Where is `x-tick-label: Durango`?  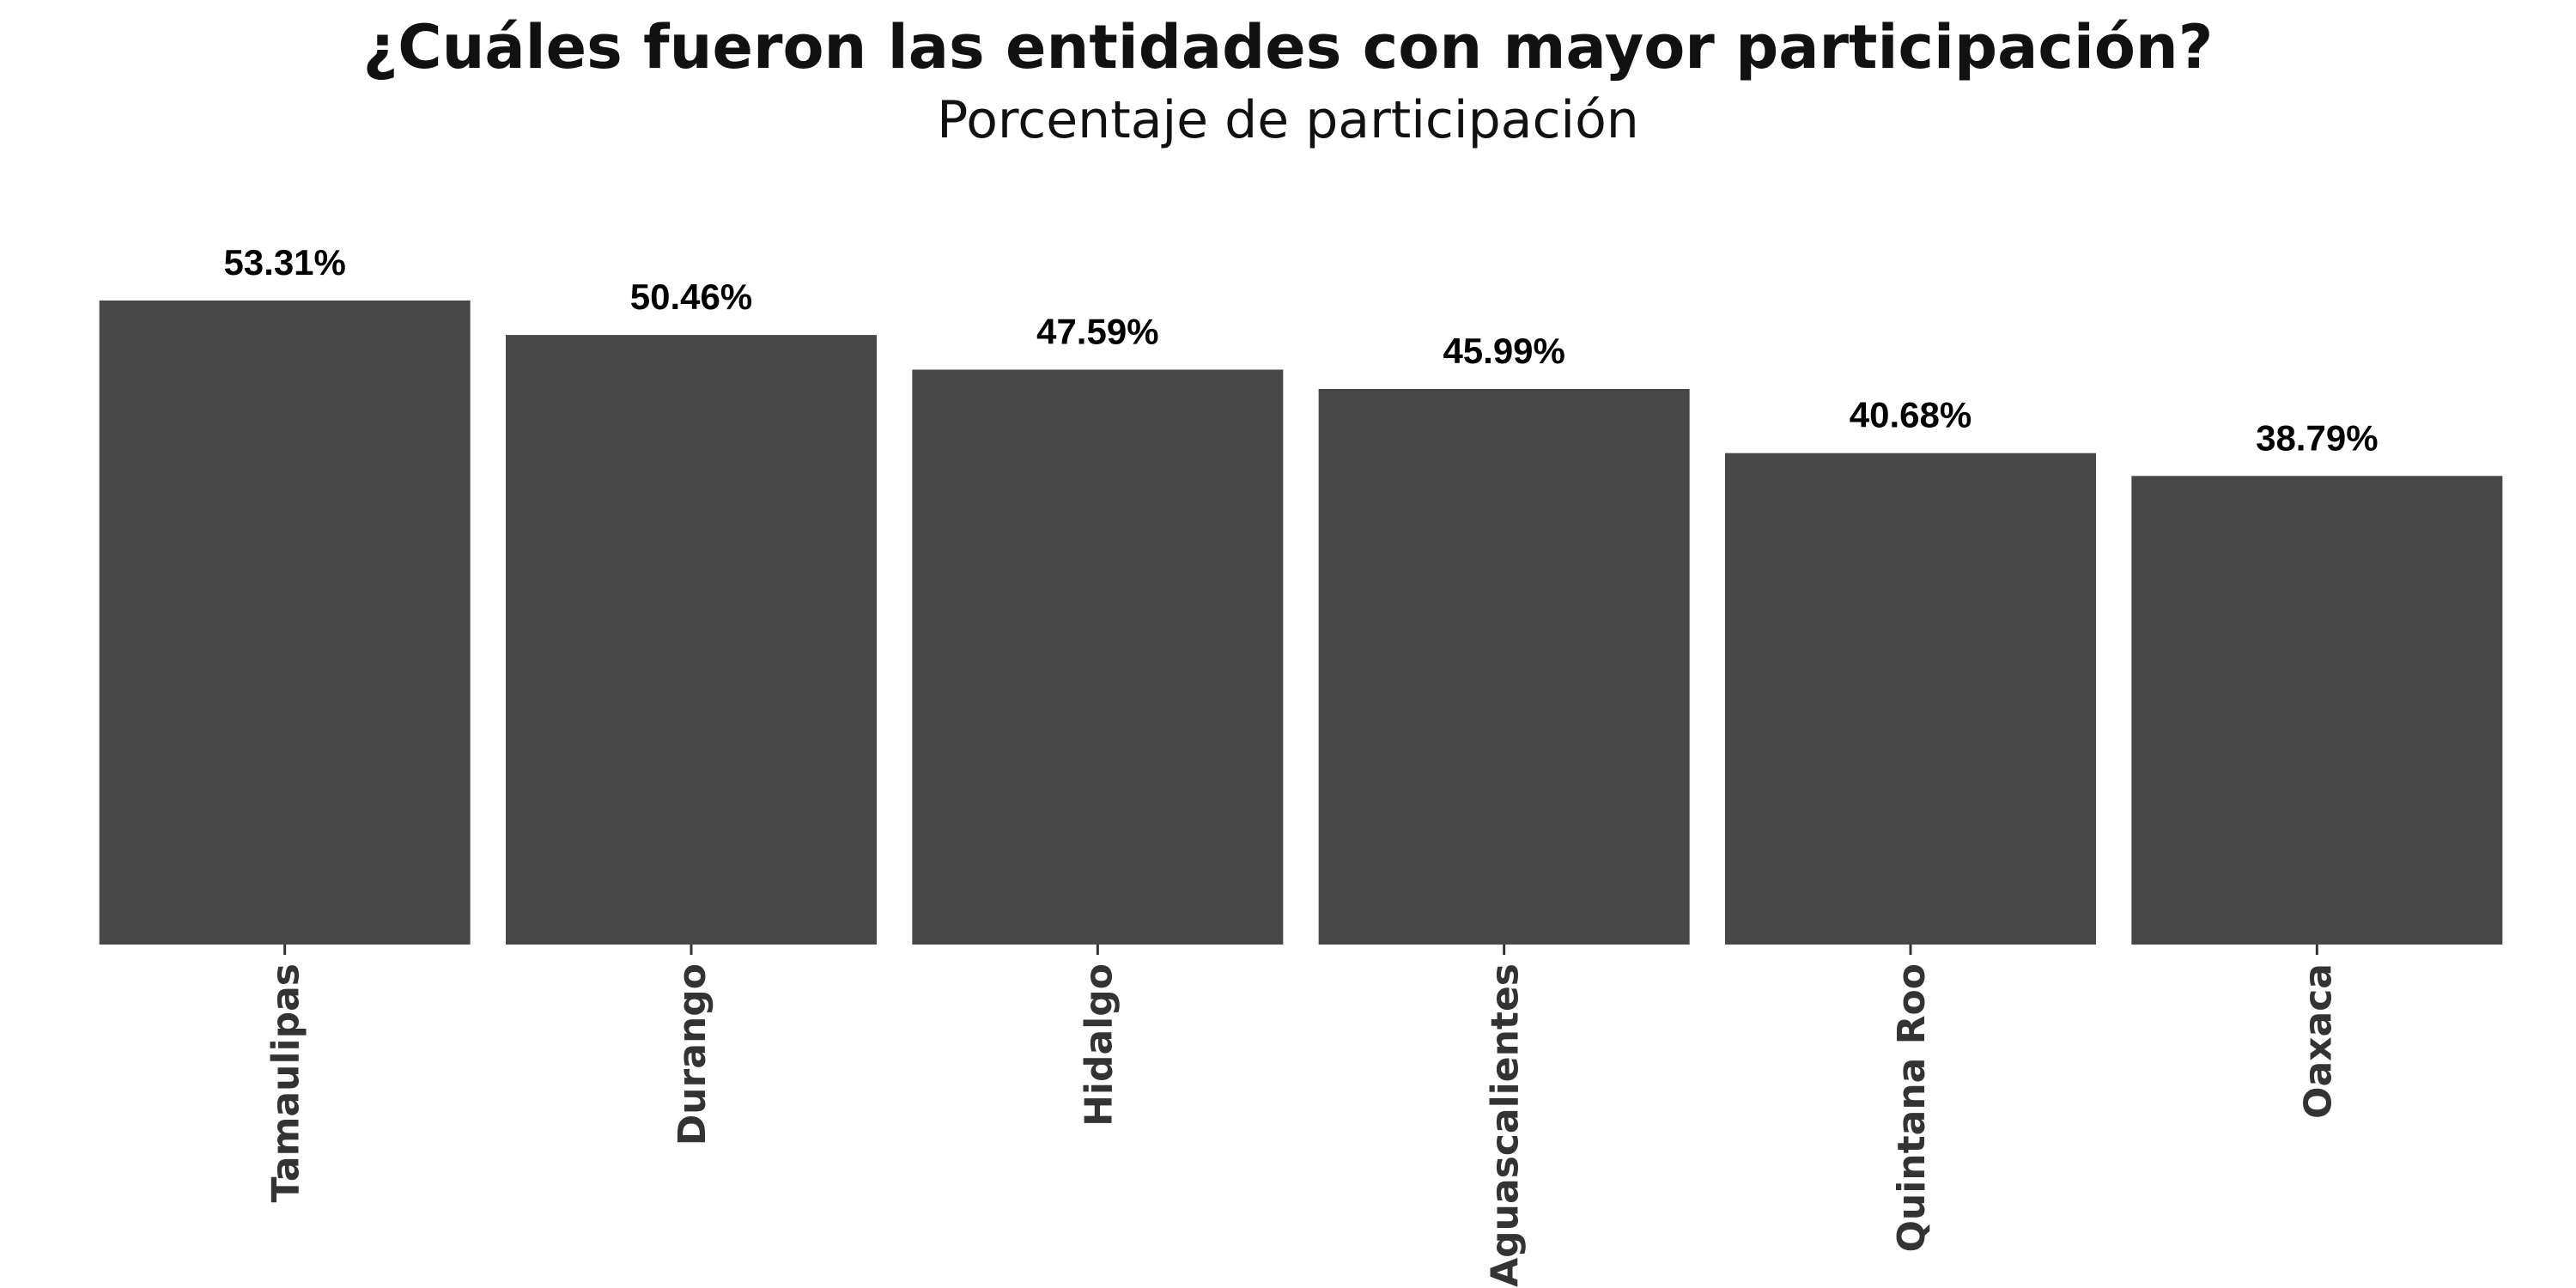 x-tick-label: Durango is located at coordinates (693, 1054).